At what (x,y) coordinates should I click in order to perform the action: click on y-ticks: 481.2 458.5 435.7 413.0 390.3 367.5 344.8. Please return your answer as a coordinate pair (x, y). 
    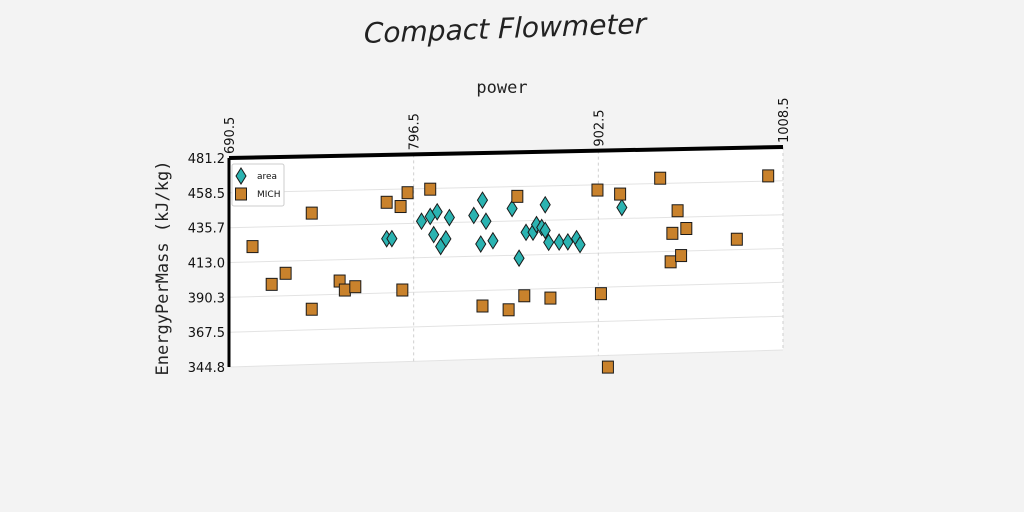
    Looking at the image, I should click on (206, 264).